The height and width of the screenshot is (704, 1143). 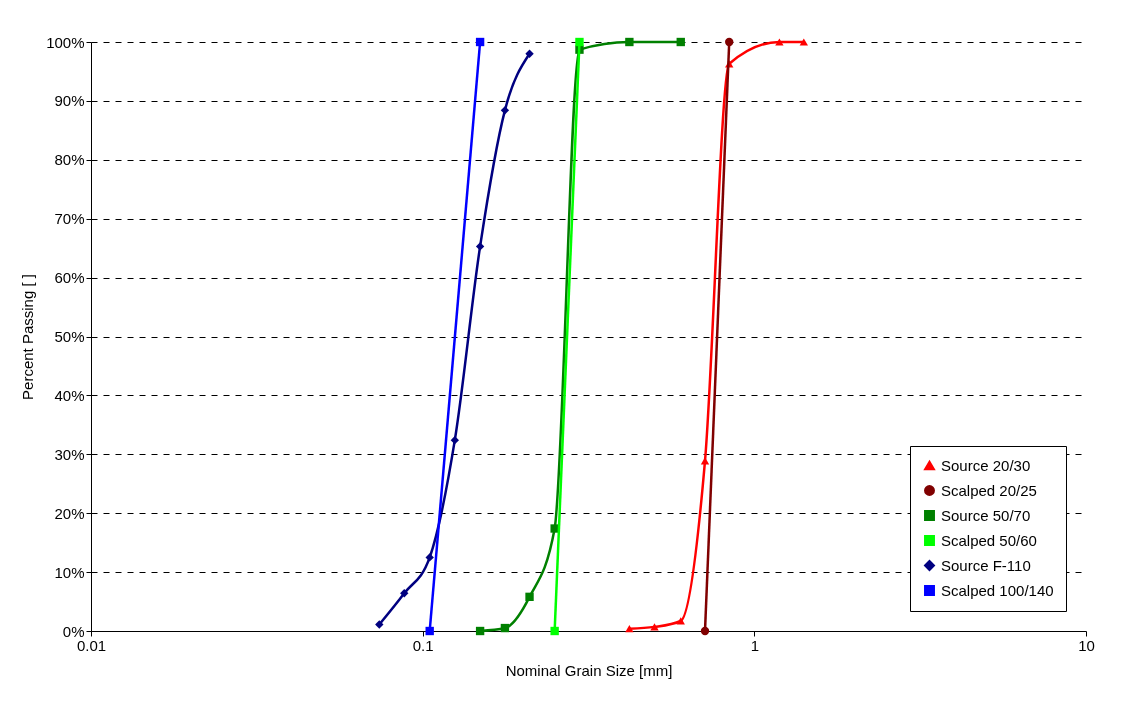 What do you see at coordinates (69, 101) in the screenshot?
I see `y-tick-label: 90%` at bounding box center [69, 101].